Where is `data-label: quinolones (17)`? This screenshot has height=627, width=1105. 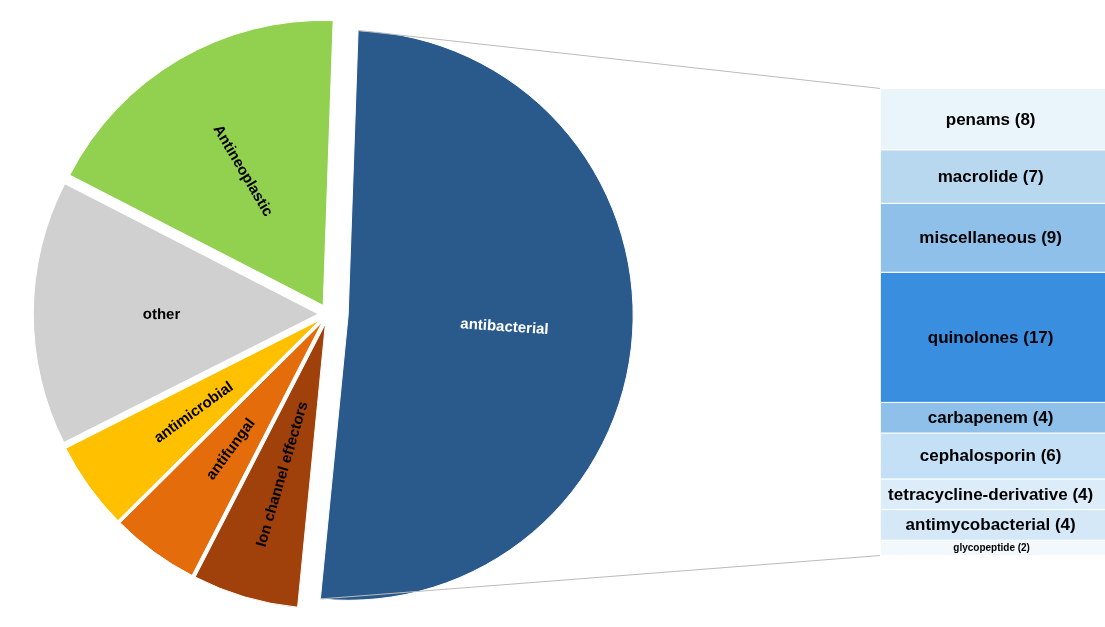 data-label: quinolones (17) is located at coordinates (990, 337).